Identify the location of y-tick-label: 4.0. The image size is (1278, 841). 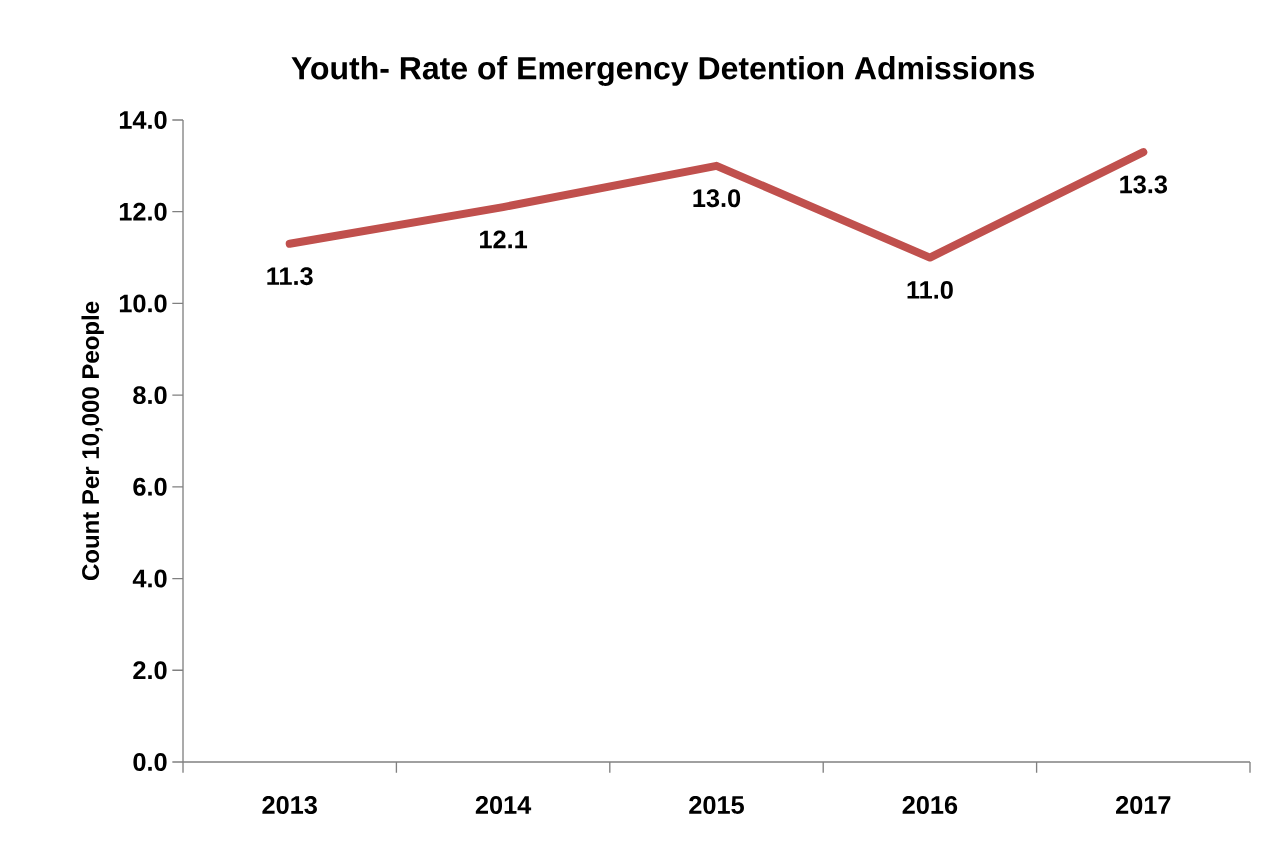
(149, 578).